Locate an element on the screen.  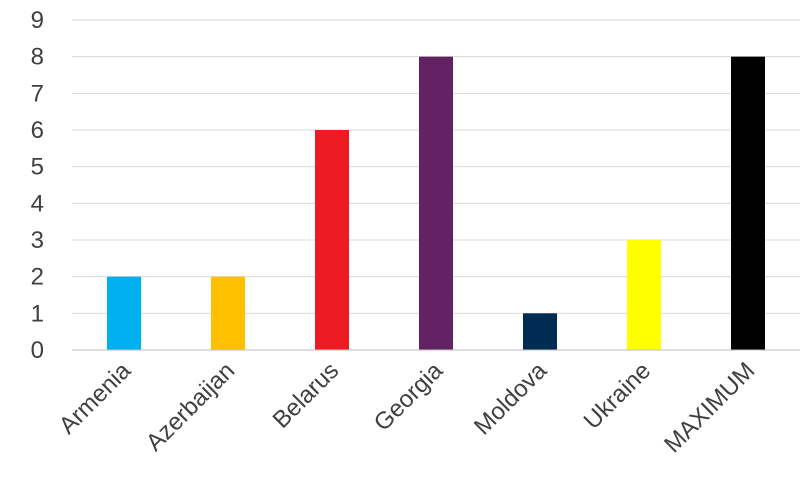
y-tick-label-2: 2 is located at coordinates (37, 277).